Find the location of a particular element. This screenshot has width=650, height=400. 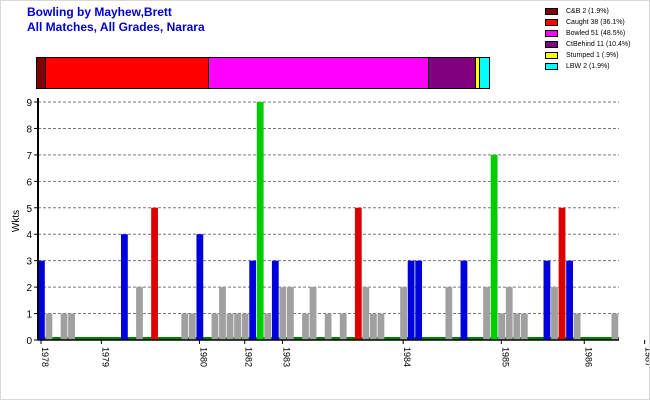

y-tick-label: 9 is located at coordinates (29, 103).